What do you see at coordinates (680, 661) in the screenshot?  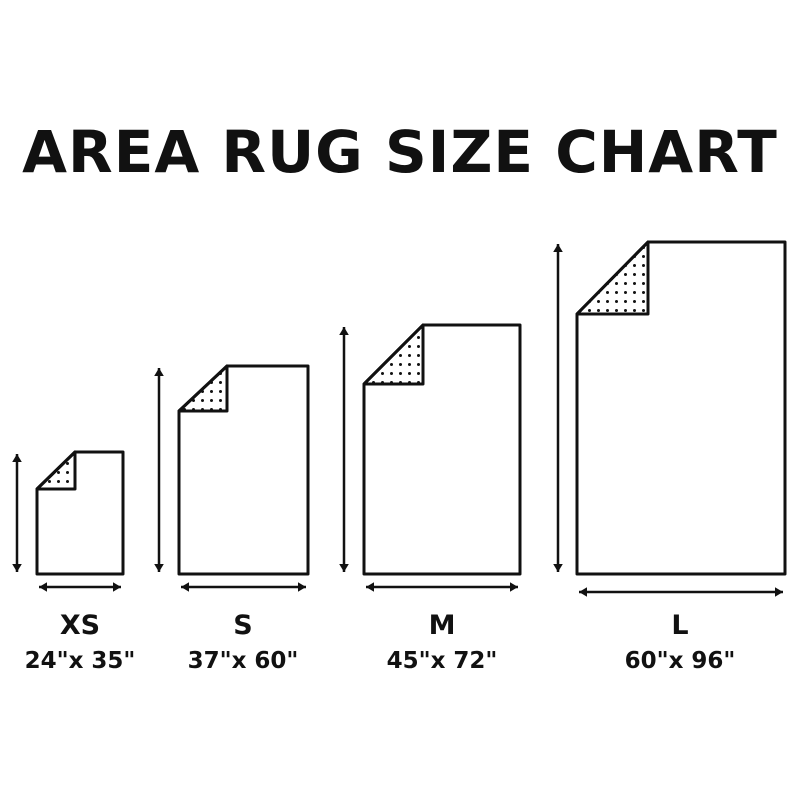 I see `dimensions-label: 60"x 96"` at bounding box center [680, 661].